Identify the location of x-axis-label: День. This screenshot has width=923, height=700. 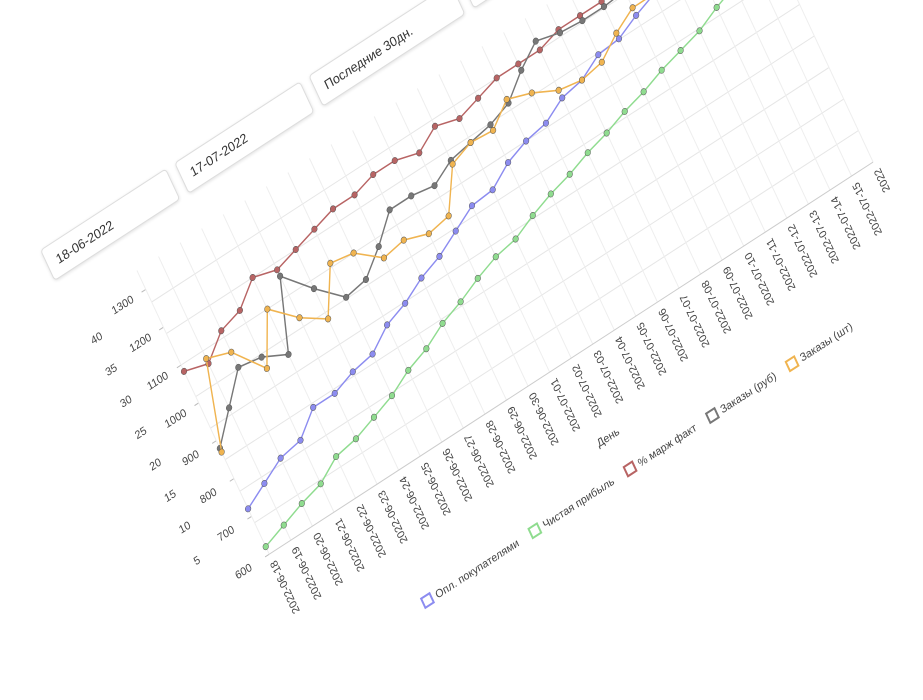
(608, 437).